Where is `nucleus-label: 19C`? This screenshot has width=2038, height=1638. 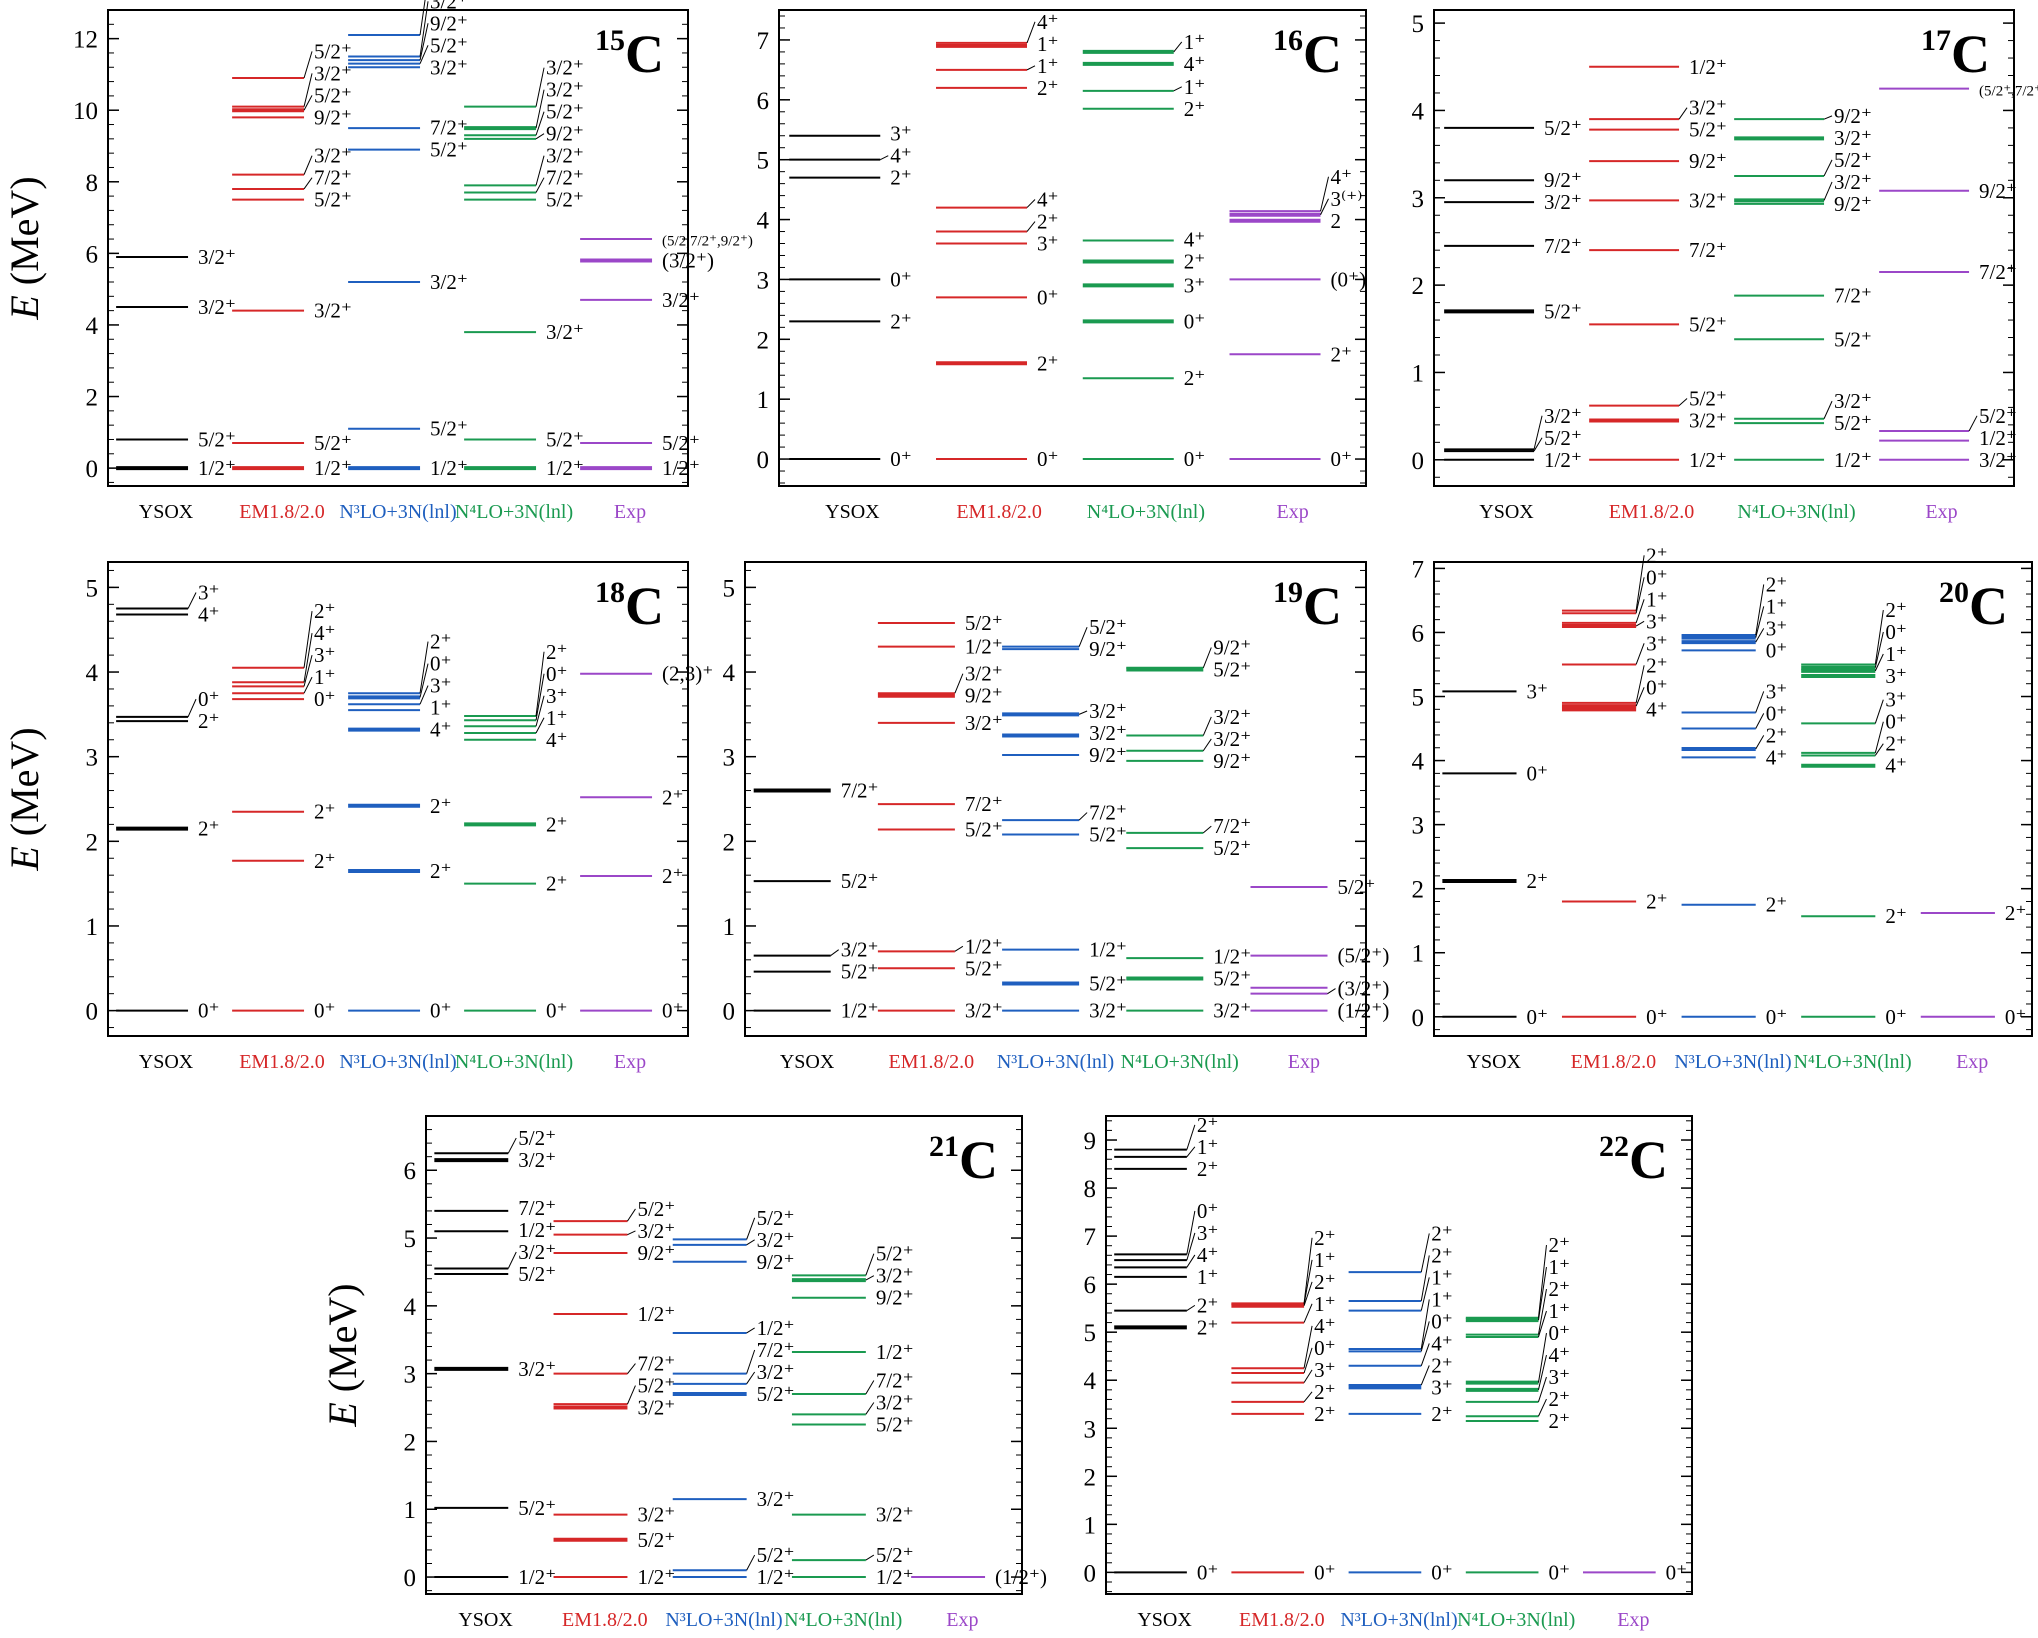 nucleus-label: 19C is located at coordinates (1307, 606).